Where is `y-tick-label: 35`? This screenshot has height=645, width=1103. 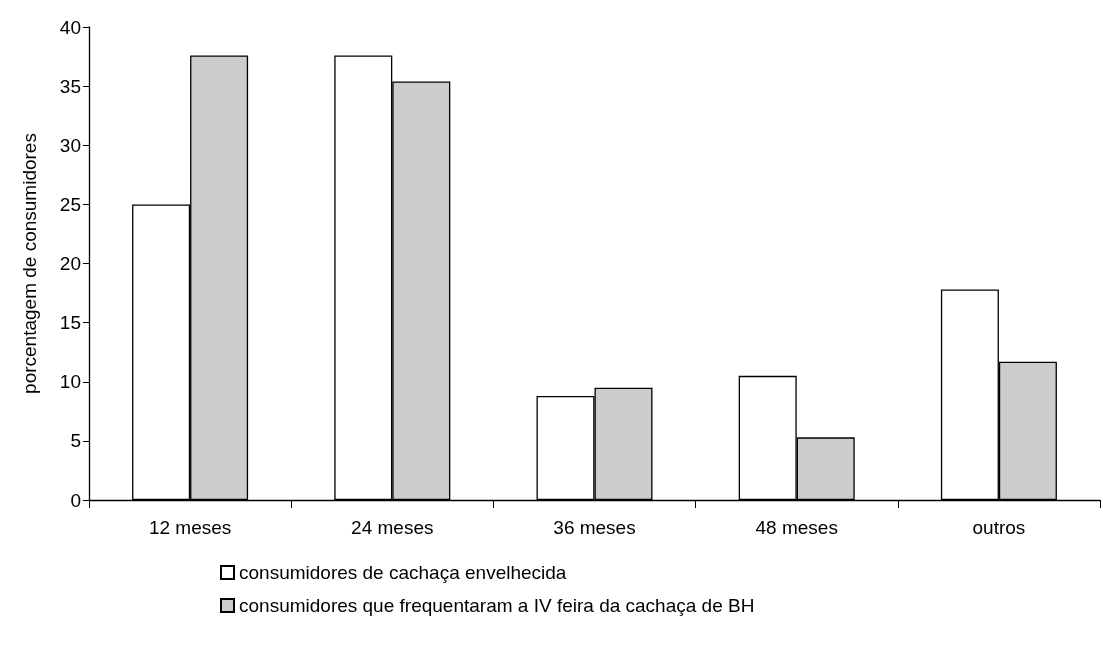 y-tick-label: 35 is located at coordinates (70, 86).